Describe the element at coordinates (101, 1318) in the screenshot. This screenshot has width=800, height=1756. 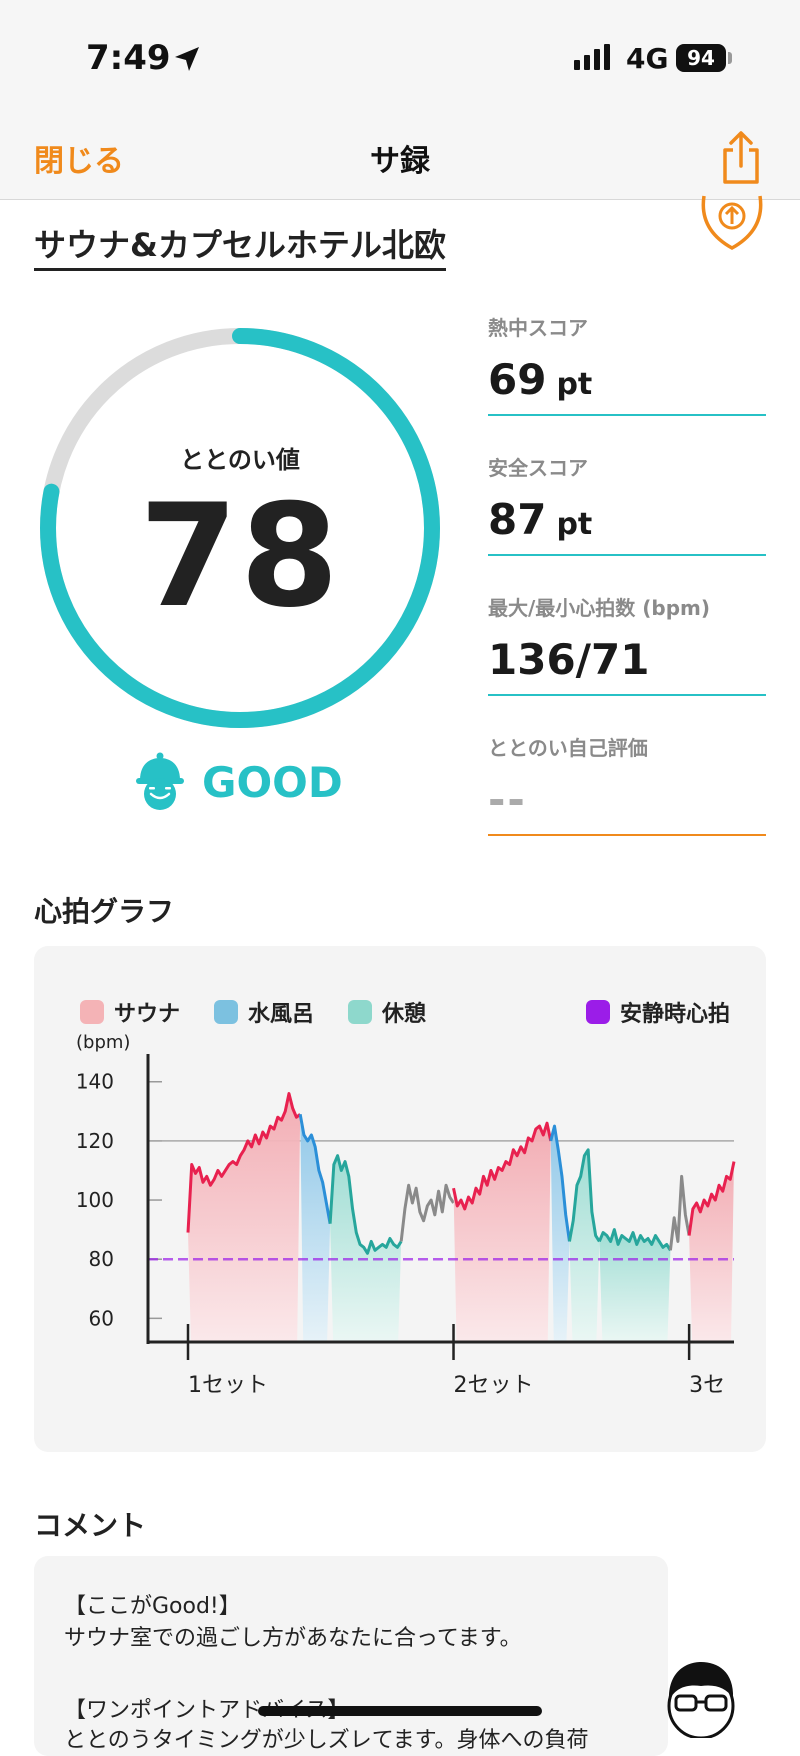
I see `y-tick-label: 60` at that location.